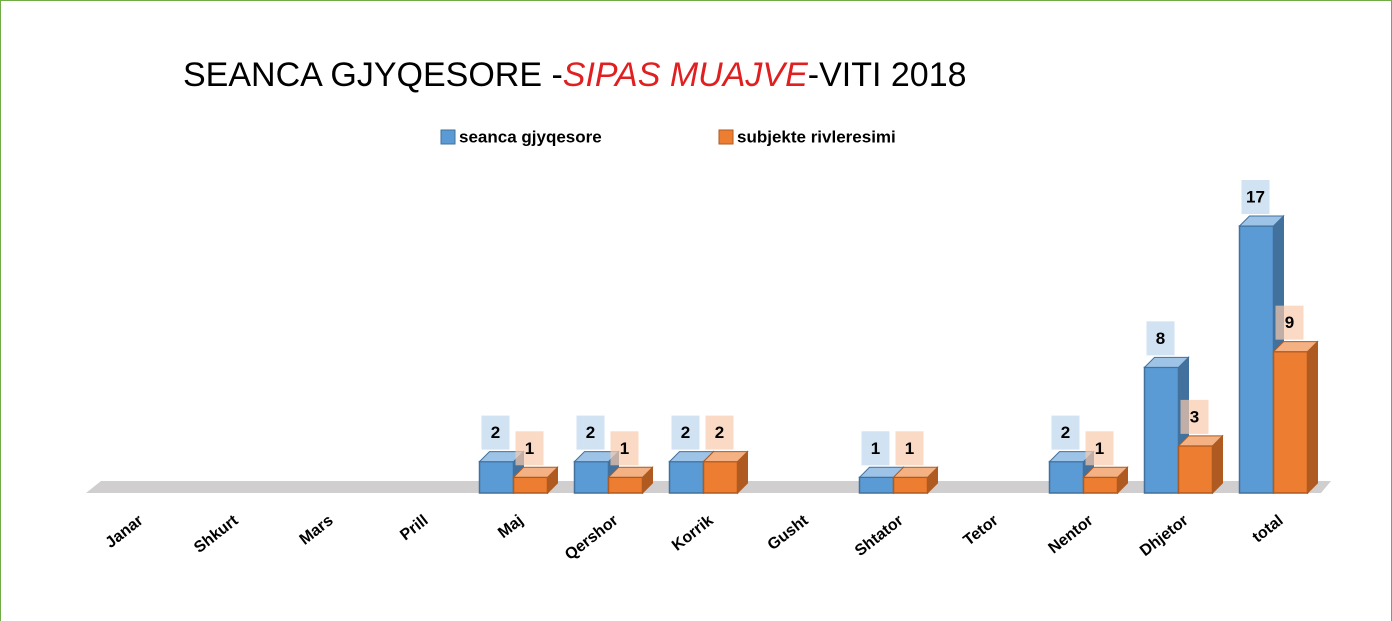 The image size is (1392, 621). What do you see at coordinates (1164, 536) in the screenshot?
I see `x-tick-label: Dhjetor` at bounding box center [1164, 536].